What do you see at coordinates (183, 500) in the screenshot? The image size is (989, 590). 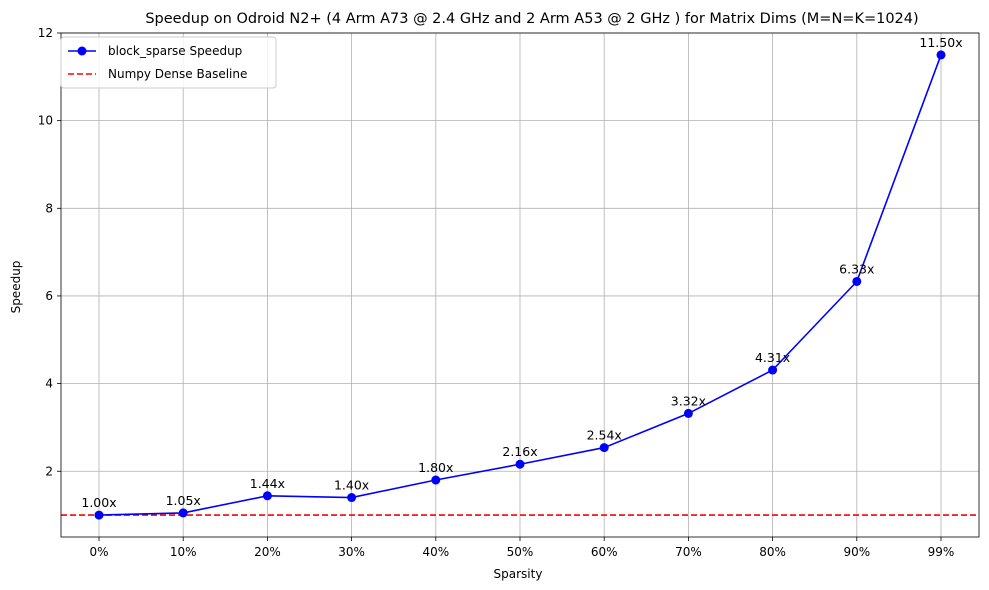 I see `data-label: 1.05x` at bounding box center [183, 500].